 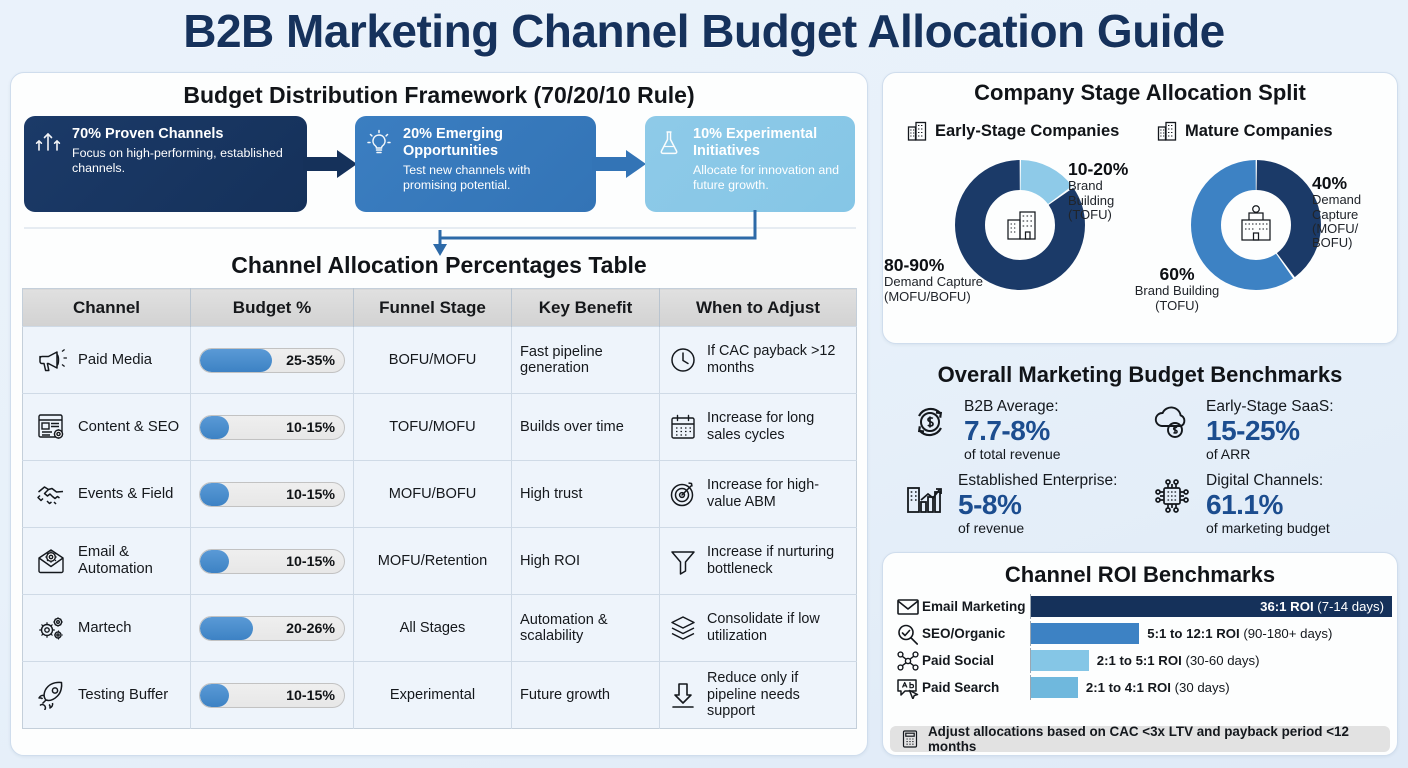 I want to click on channel-name: Paid Media, so click(x=115, y=359).